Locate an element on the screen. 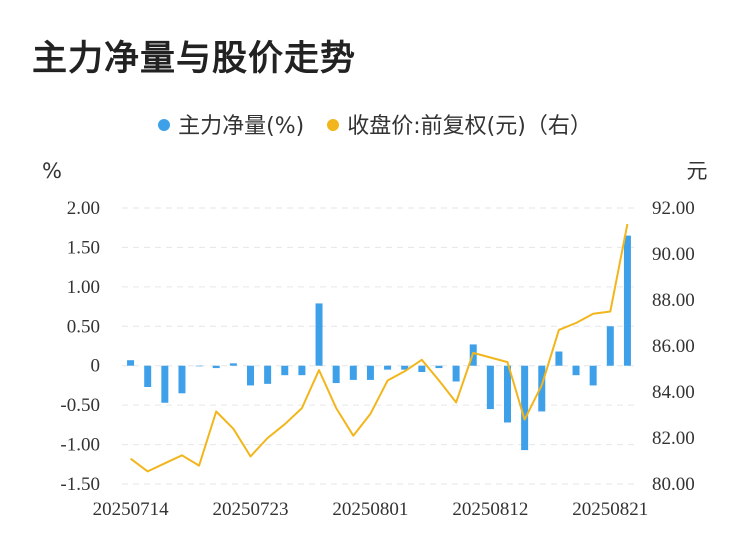  left-tick-label: 0.50 is located at coordinates (83, 326).